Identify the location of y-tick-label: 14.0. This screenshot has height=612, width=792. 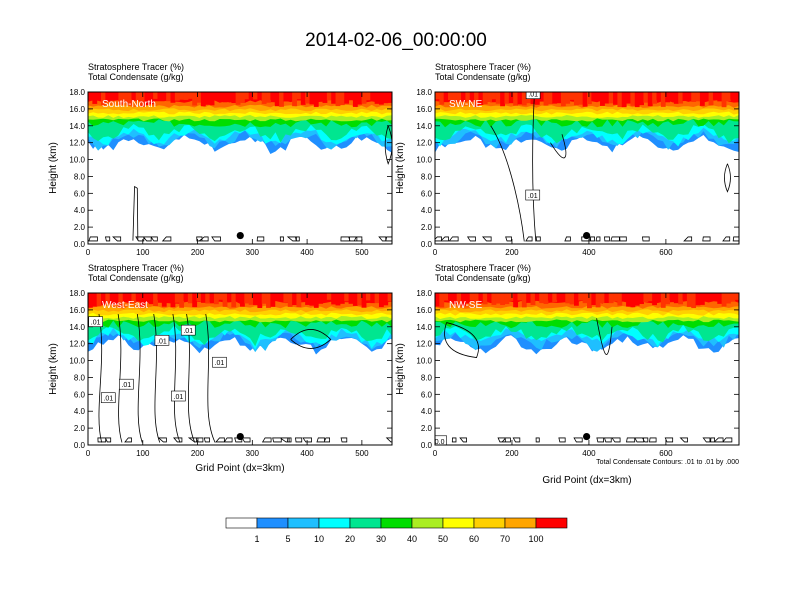
(424, 327).